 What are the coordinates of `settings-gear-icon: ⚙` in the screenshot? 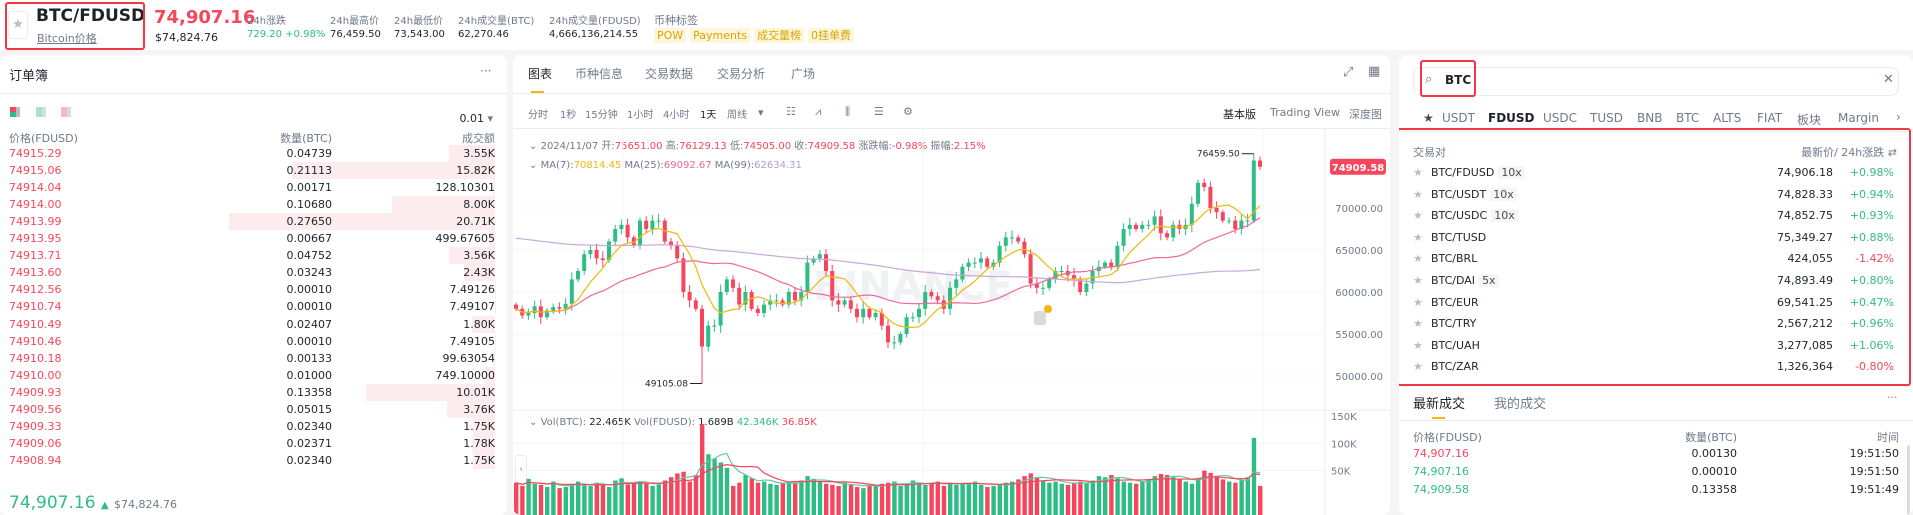 It's located at (908, 111).